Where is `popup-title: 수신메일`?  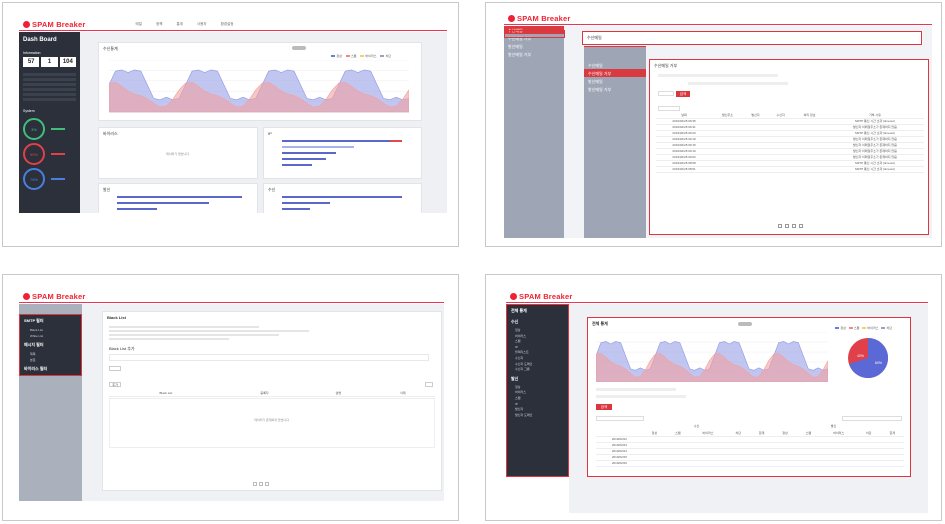 popup-title: 수신메일 is located at coordinates (594, 37).